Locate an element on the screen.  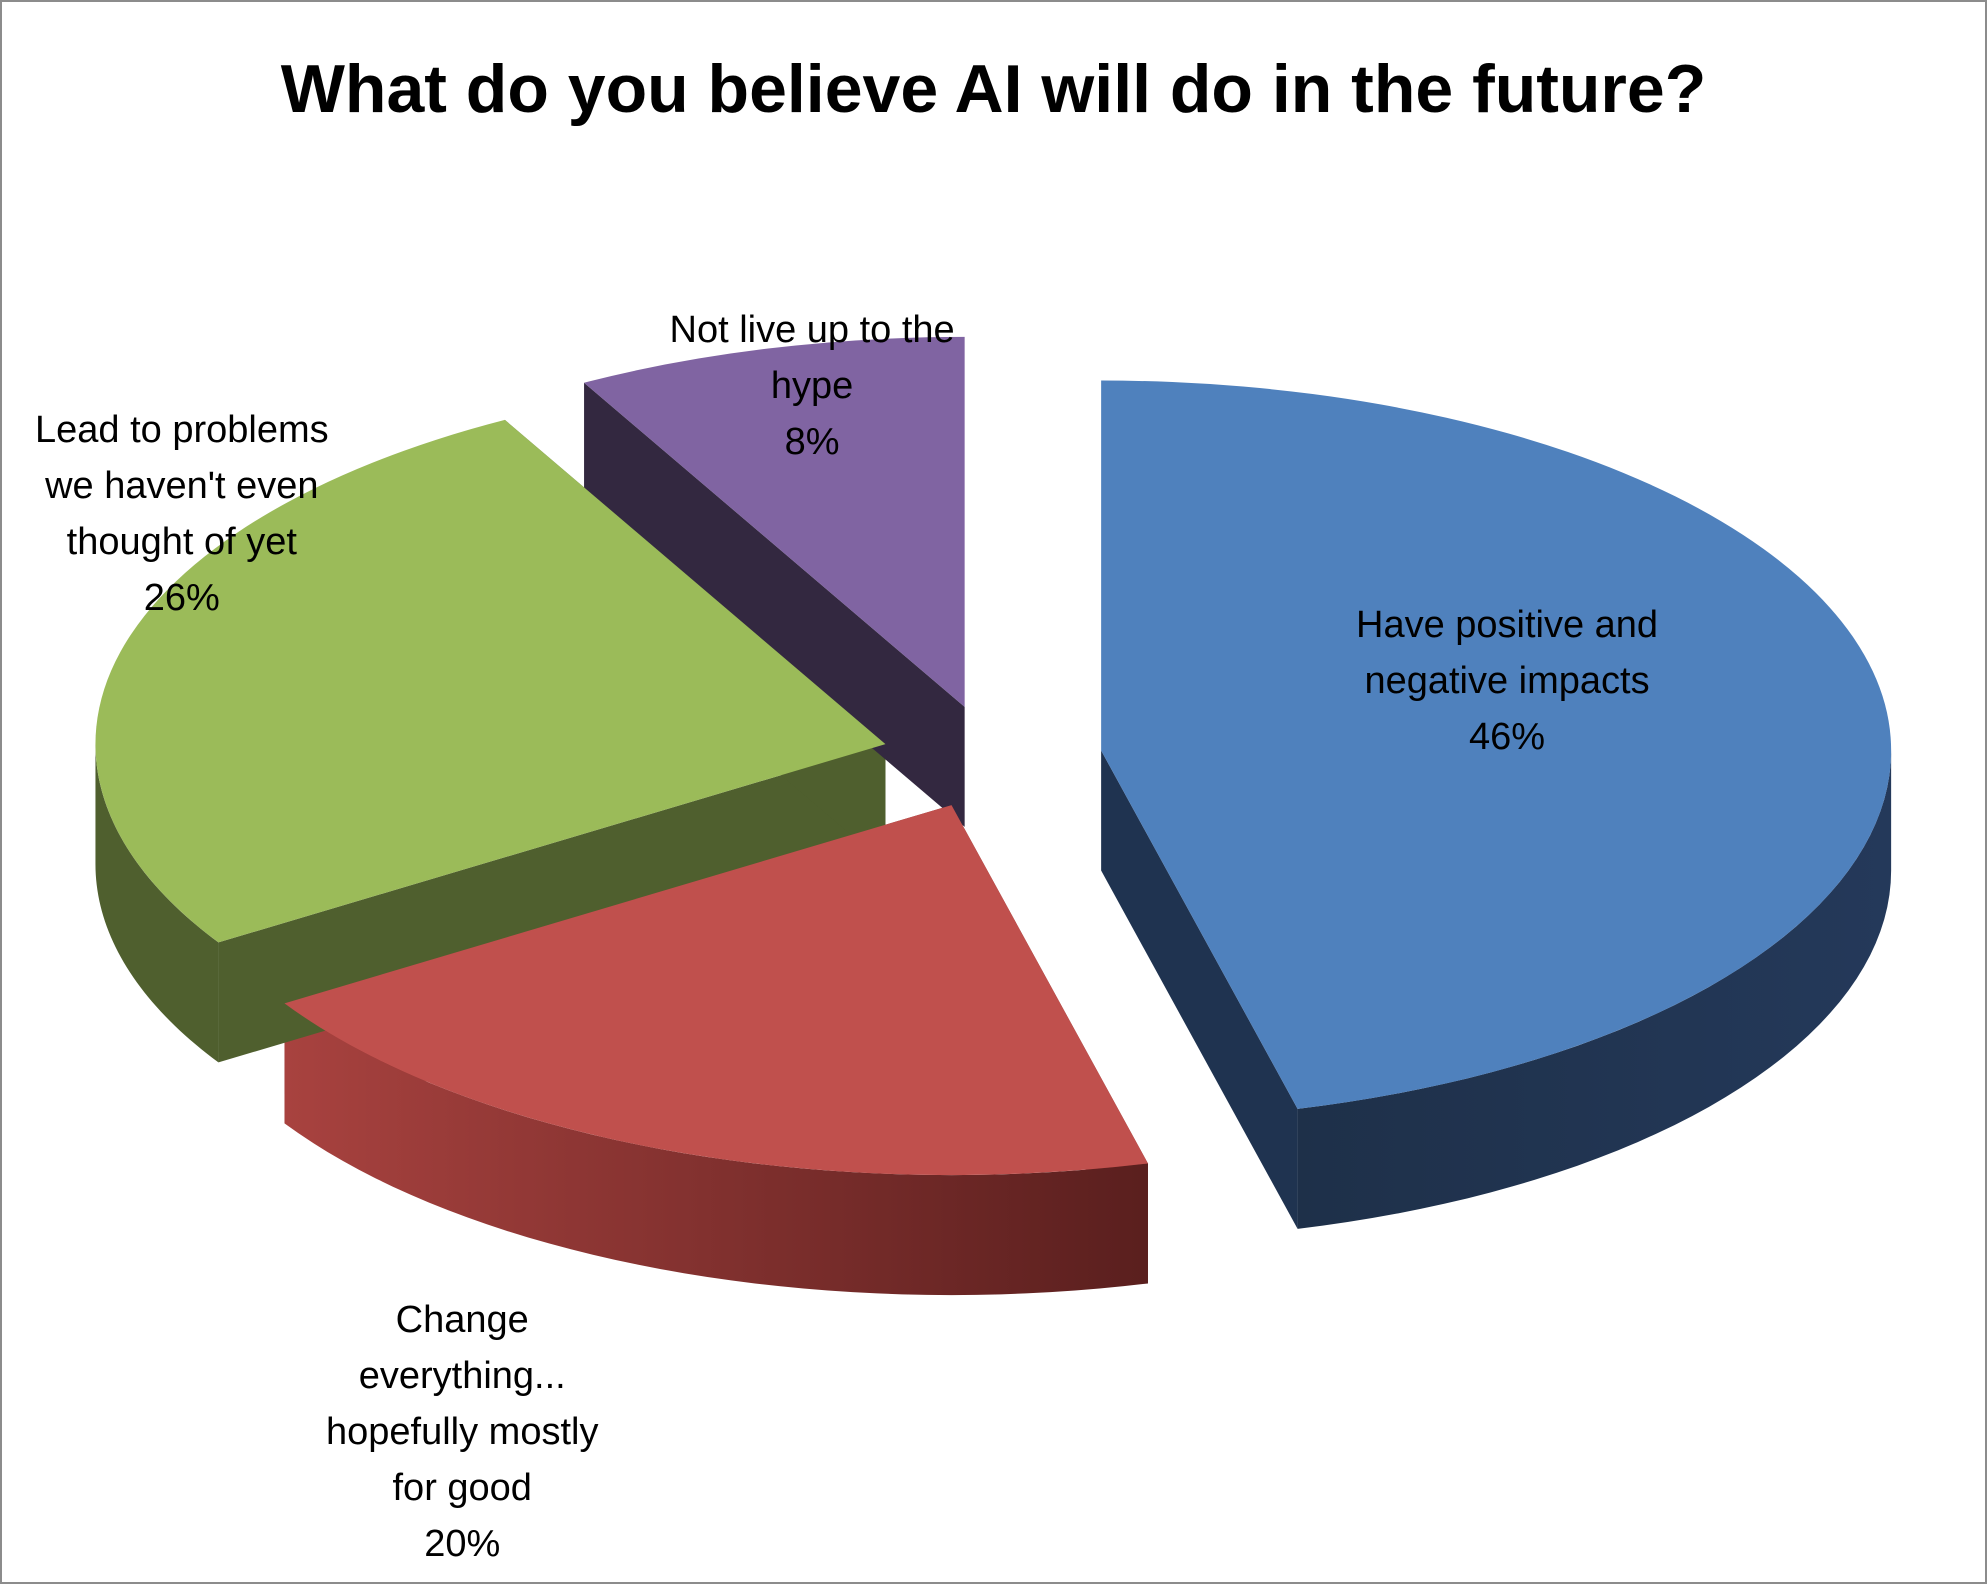
slice-label-line: Not live up to the is located at coordinates (812, 330).